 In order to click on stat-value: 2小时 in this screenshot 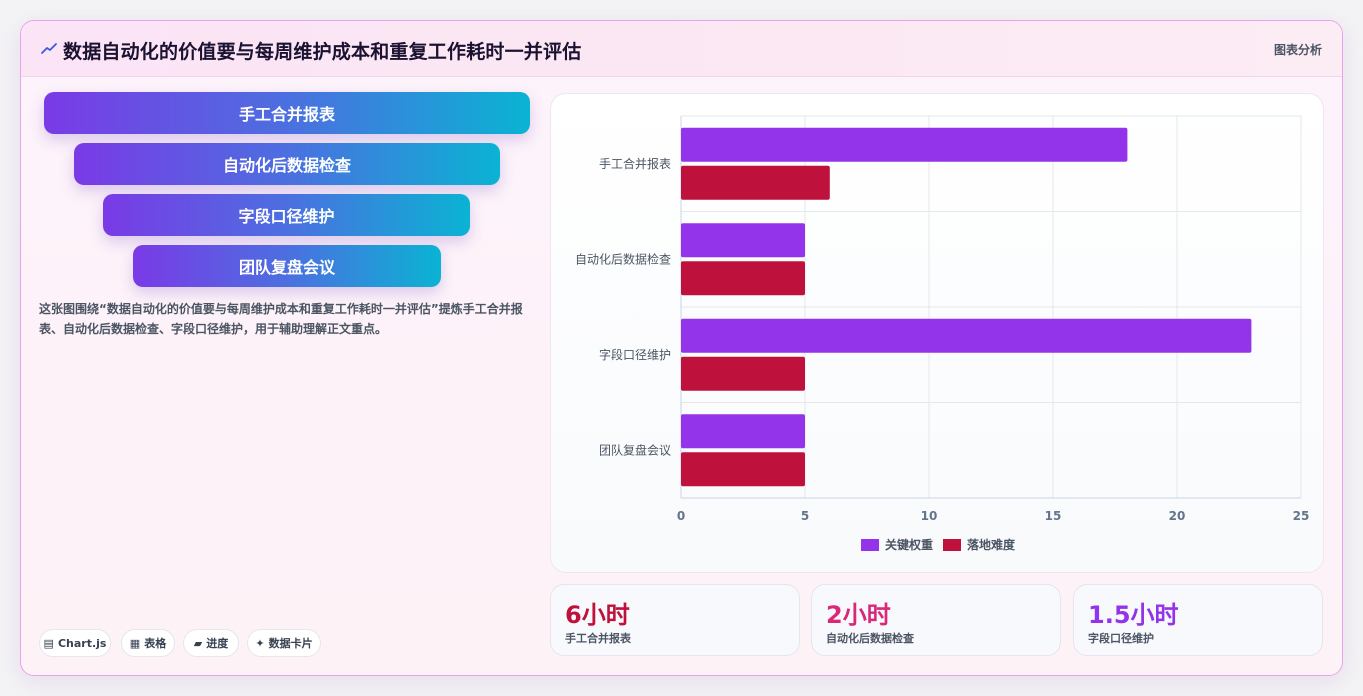, I will do `click(858, 615)`.